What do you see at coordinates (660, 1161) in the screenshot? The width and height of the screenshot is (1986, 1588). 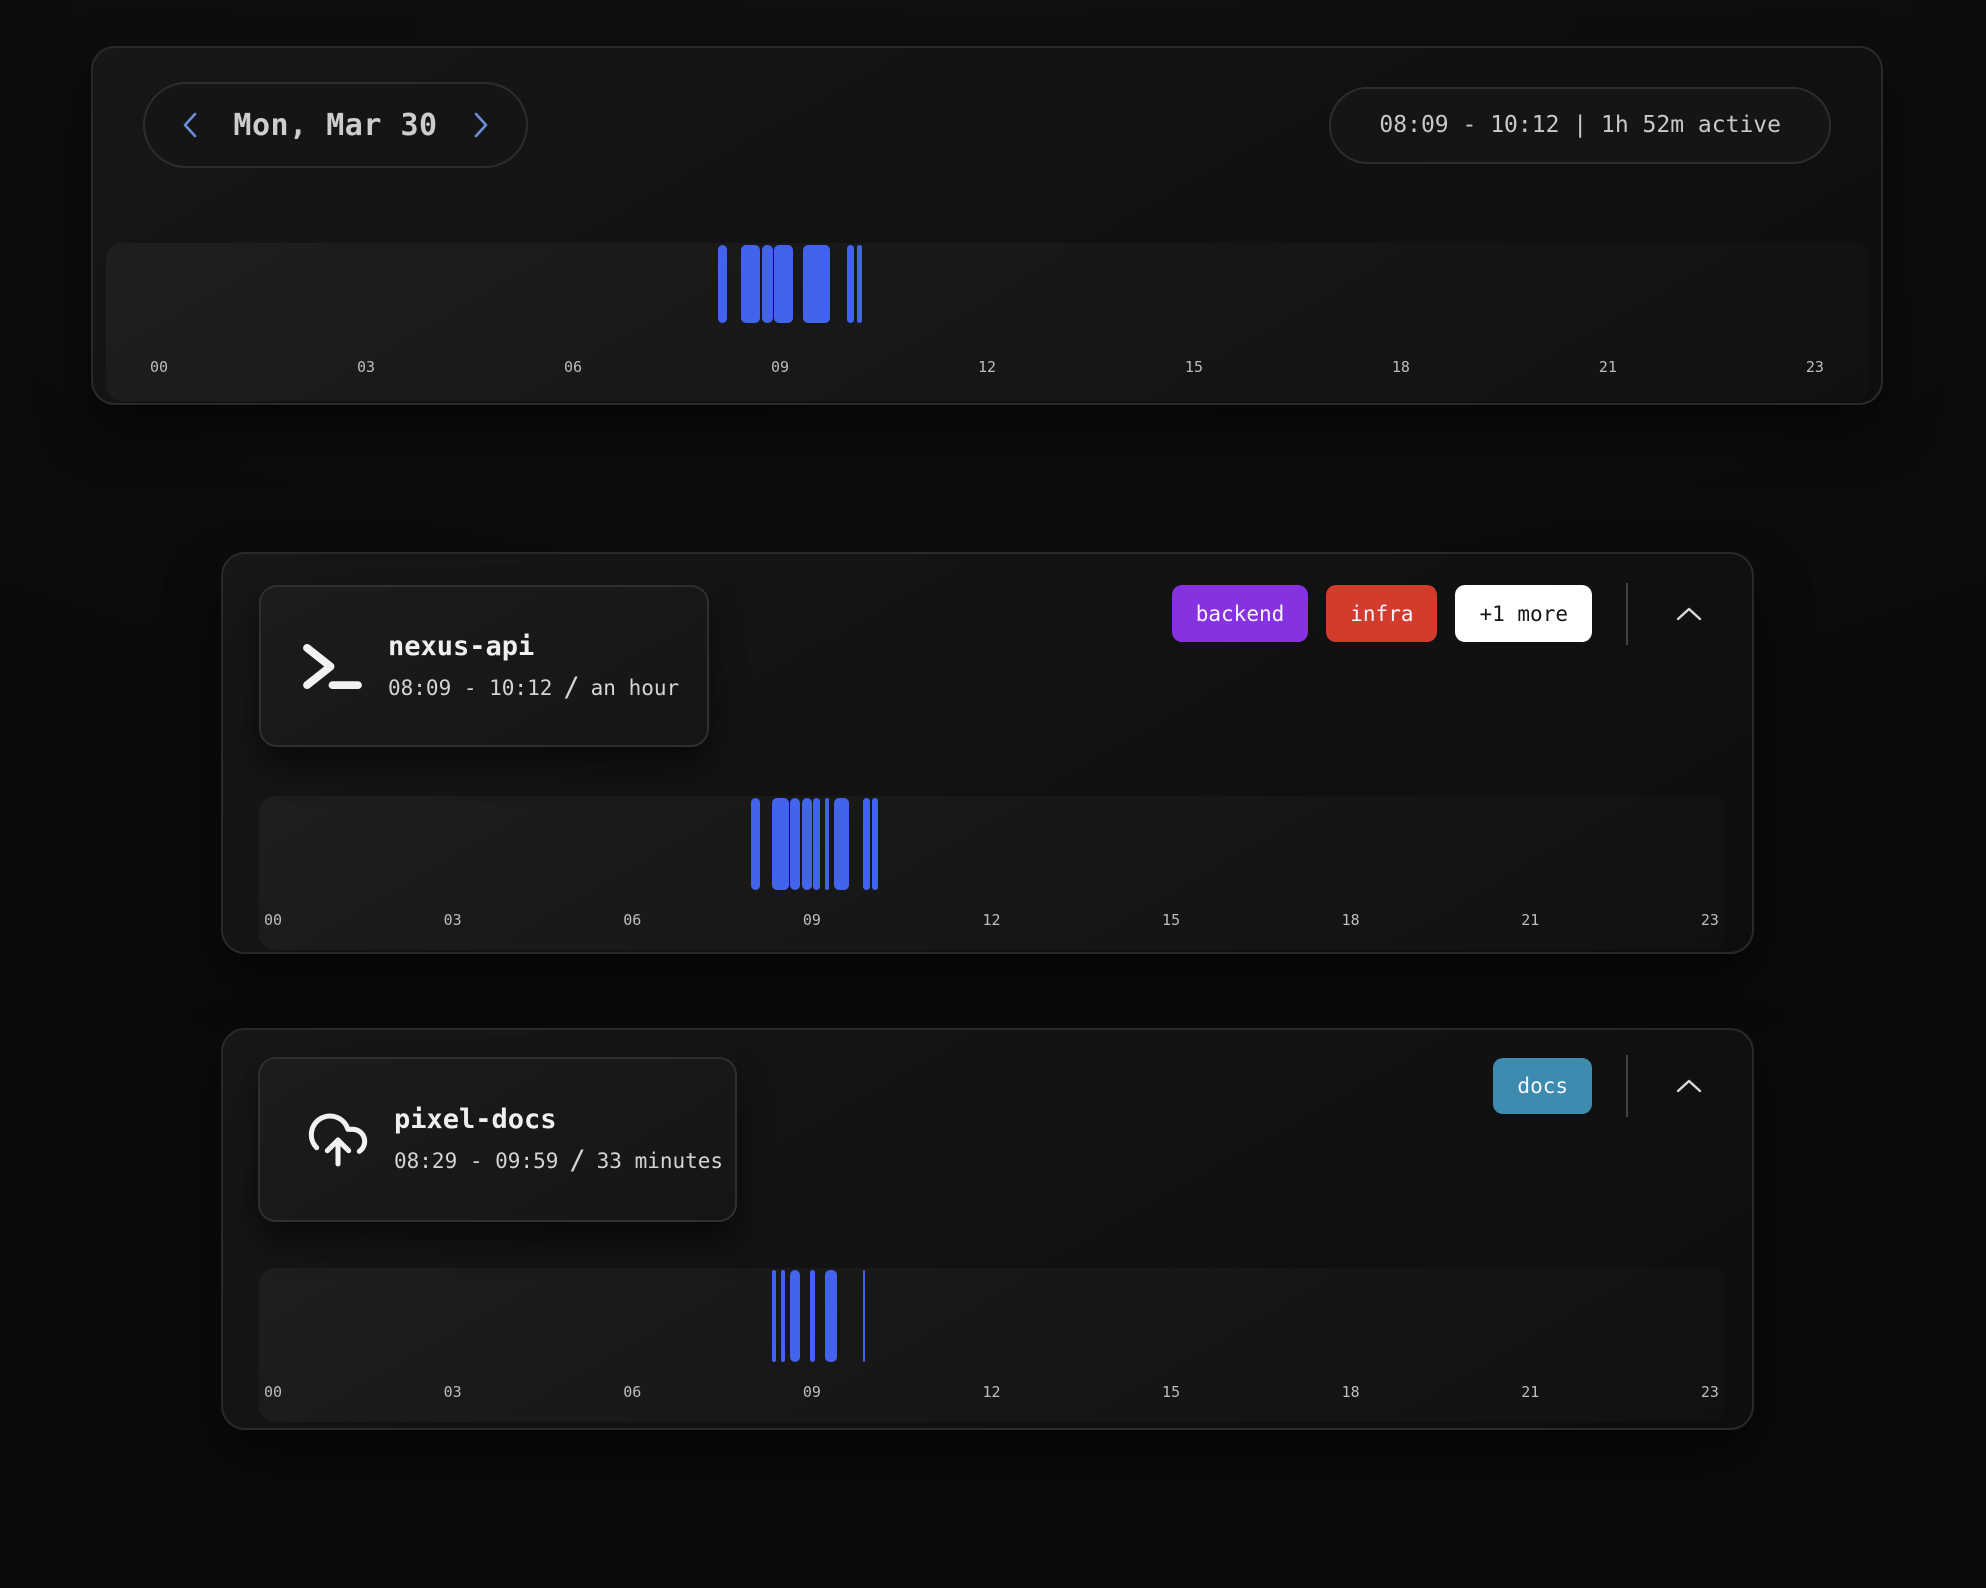 I see `project-duration: 33 minutes` at bounding box center [660, 1161].